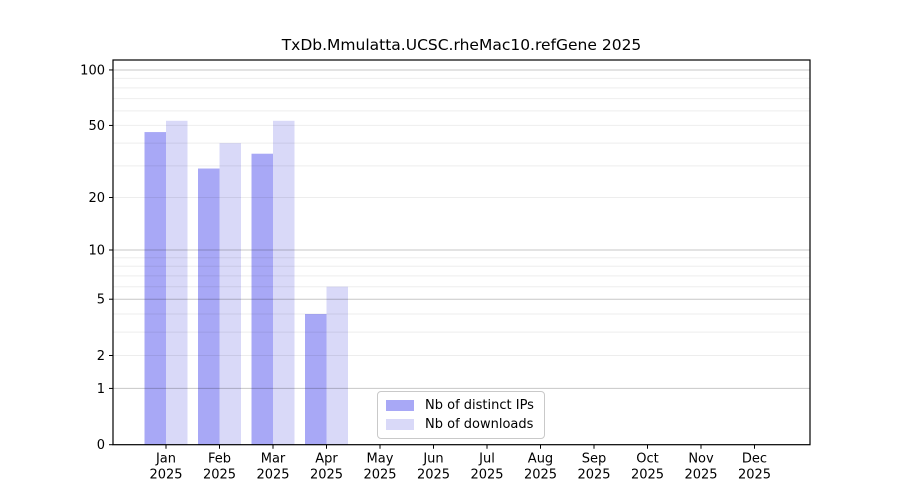 This screenshot has height=500, width=900. I want to click on x-tick-label: Jan 2025, so click(165, 467).